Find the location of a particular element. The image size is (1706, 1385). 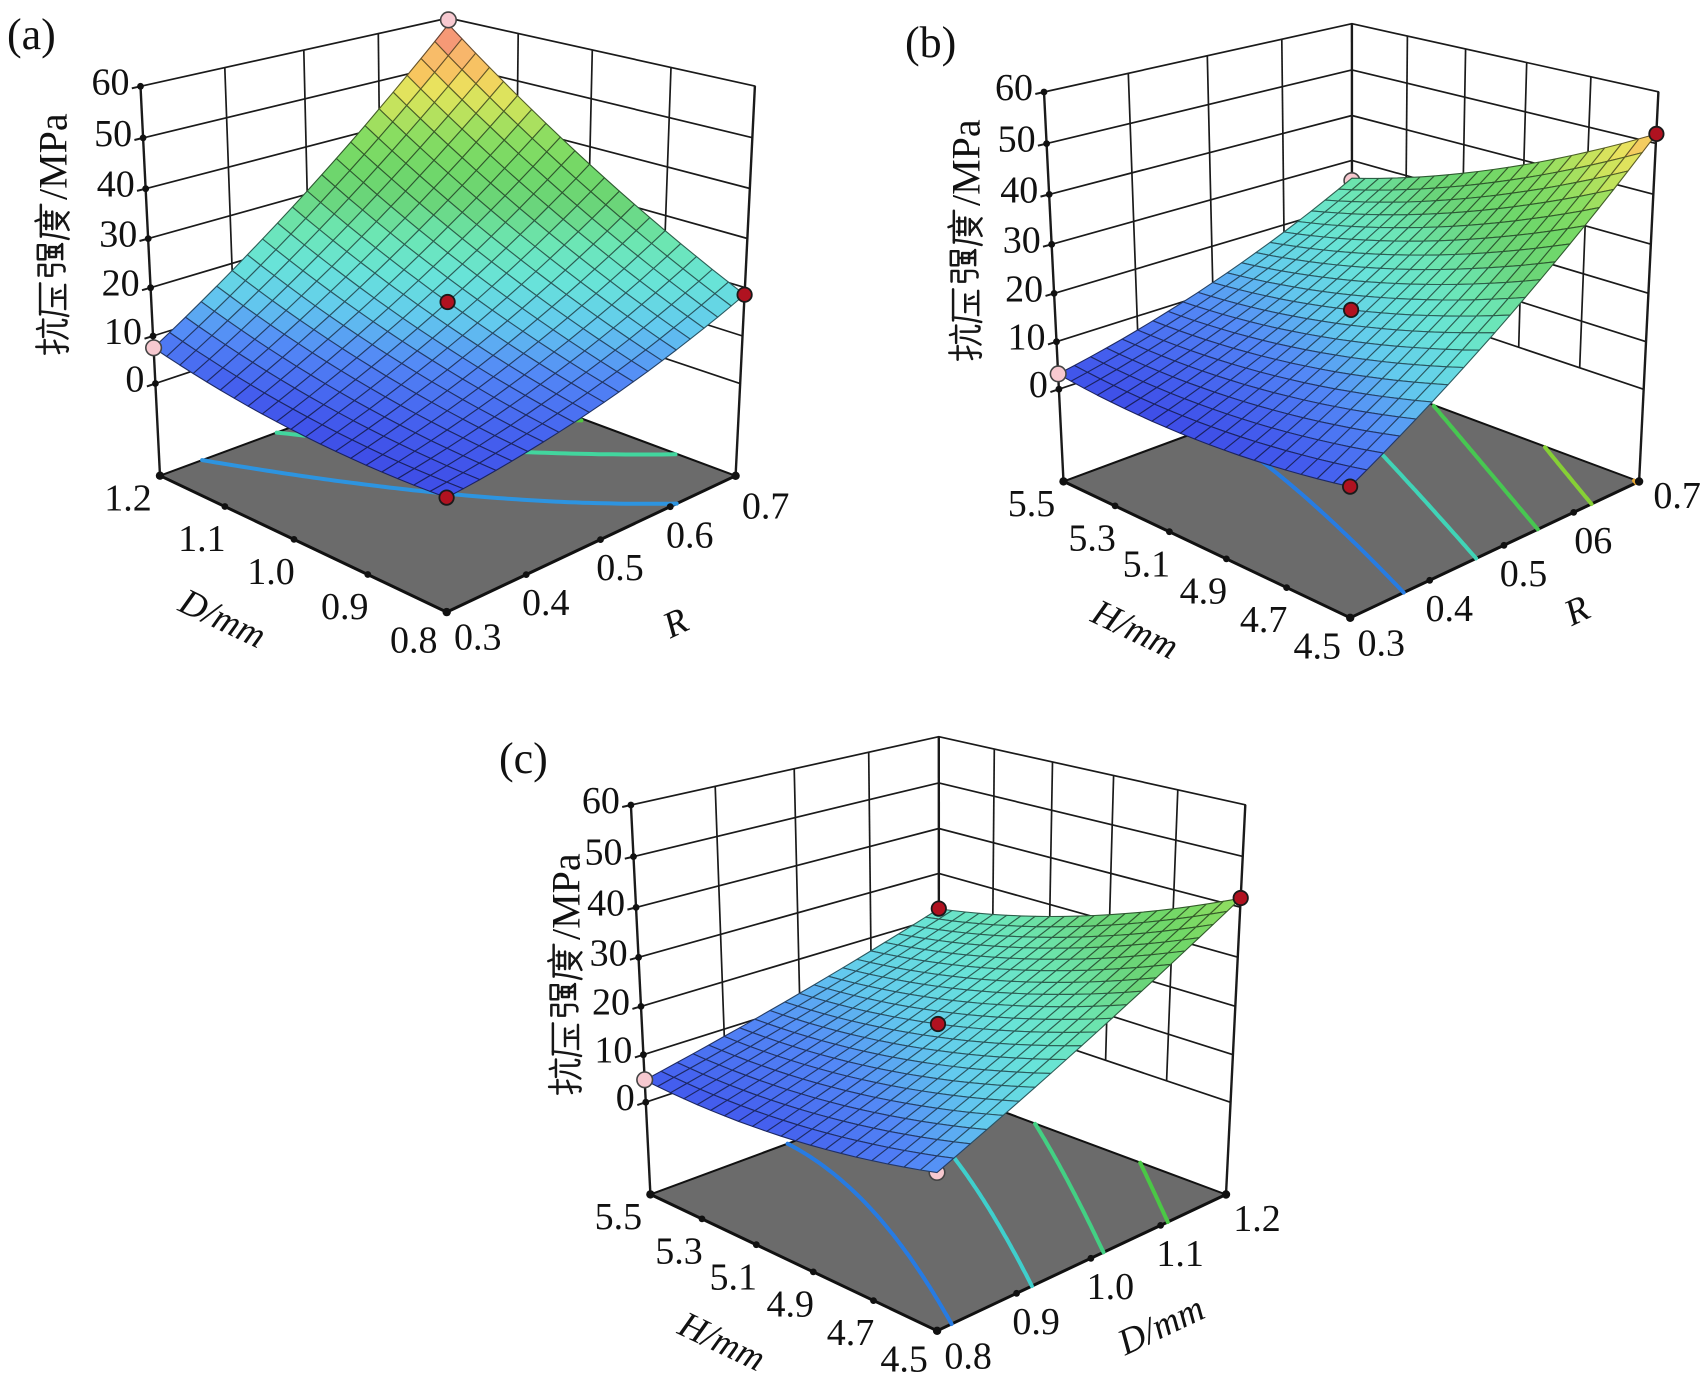

svg-text: (c) is located at coordinates (523, 758).